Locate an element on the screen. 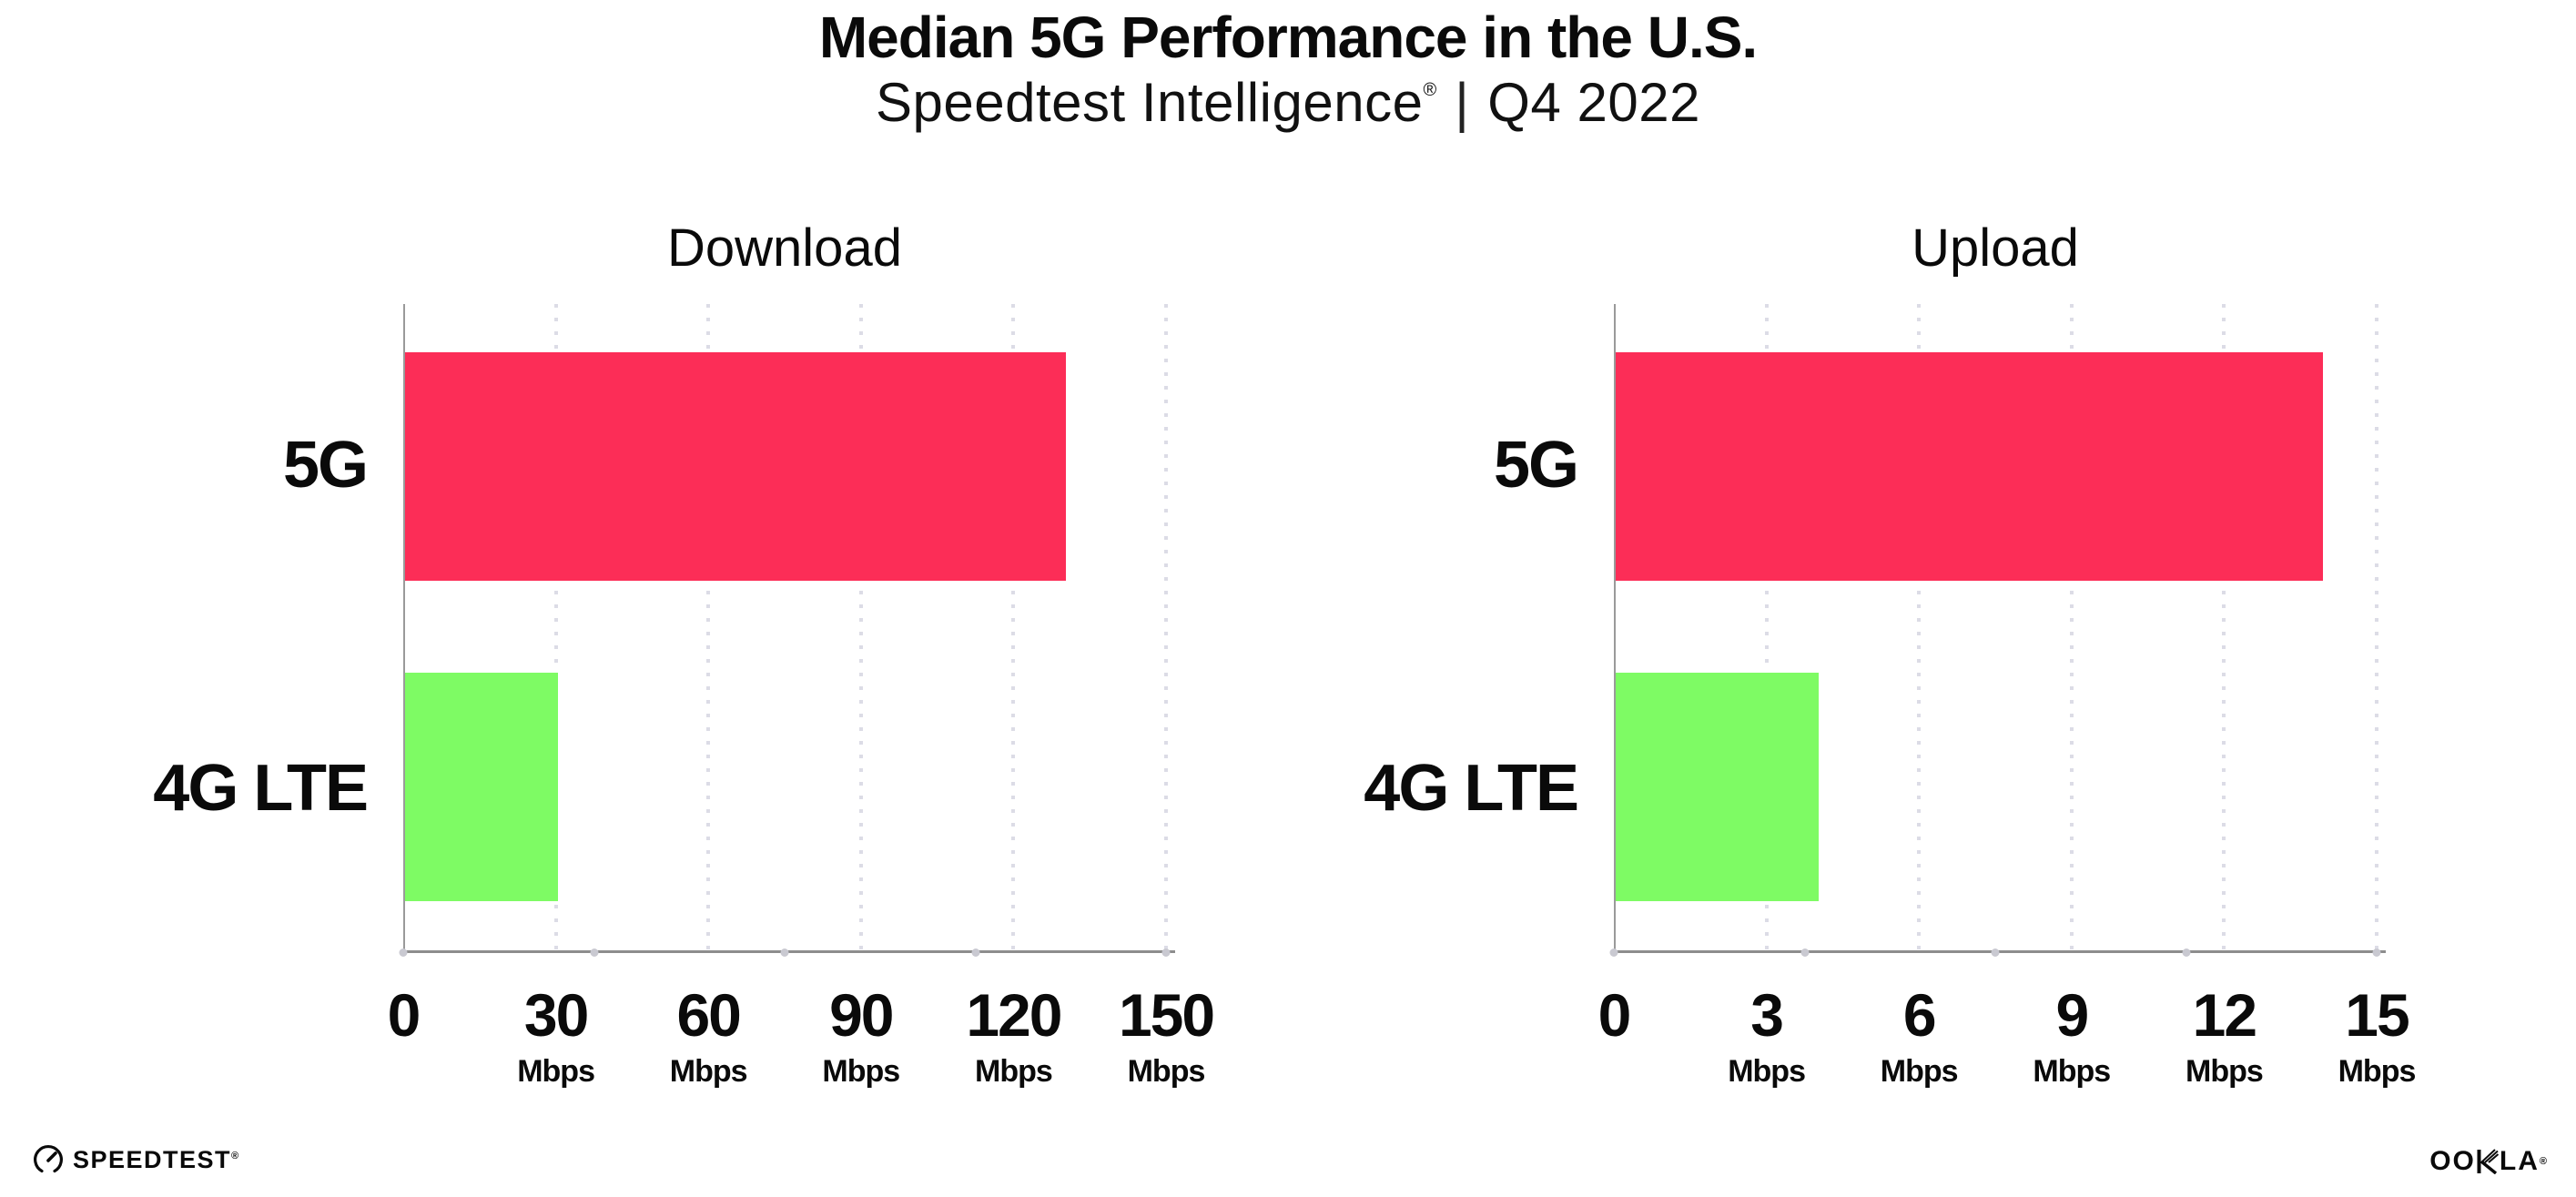  x-tick-label-150: 150 Mbps is located at coordinates (1166, 1035).